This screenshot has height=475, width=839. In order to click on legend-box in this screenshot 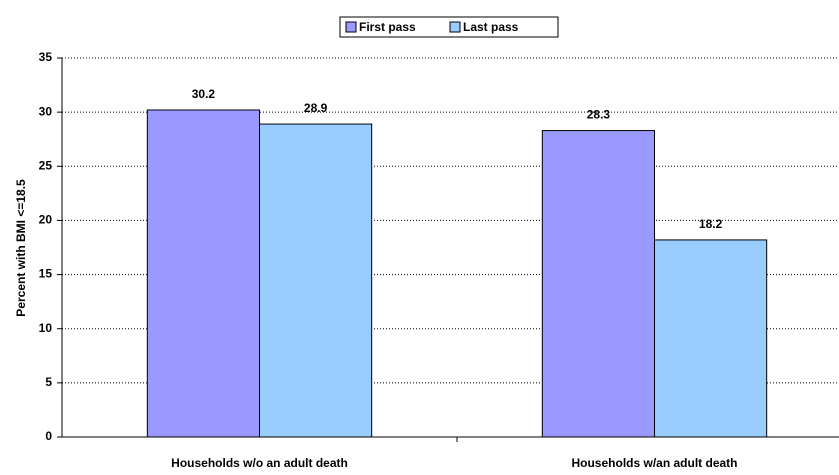, I will do `click(449, 27)`.